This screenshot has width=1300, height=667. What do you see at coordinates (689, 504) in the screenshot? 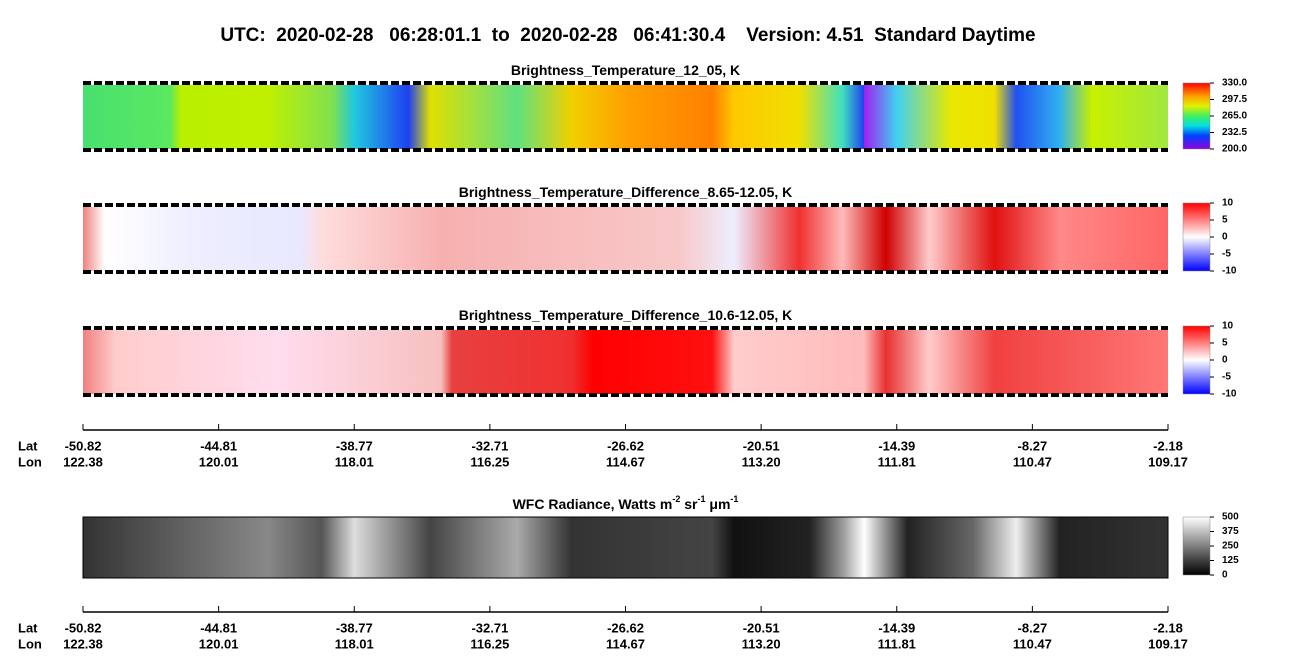
I see `title-part: sr` at bounding box center [689, 504].